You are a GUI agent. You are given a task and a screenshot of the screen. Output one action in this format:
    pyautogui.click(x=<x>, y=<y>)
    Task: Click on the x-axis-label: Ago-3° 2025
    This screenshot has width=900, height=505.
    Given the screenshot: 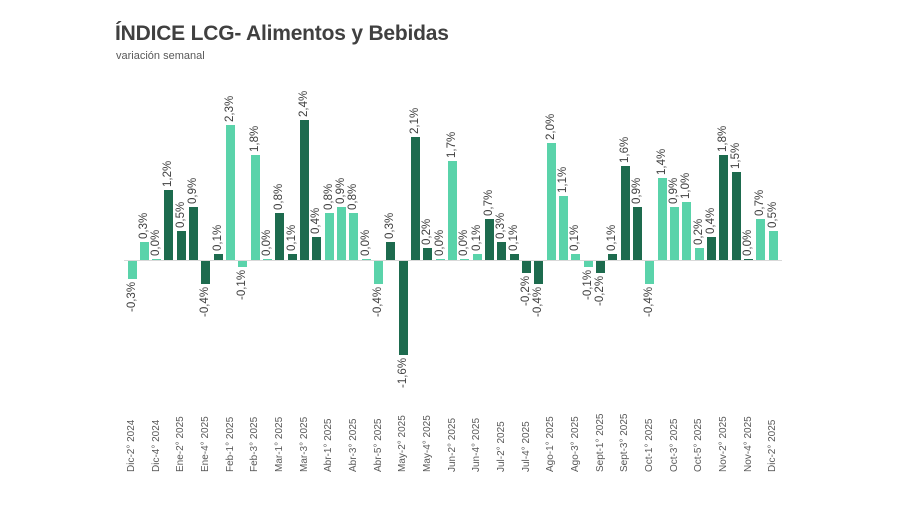 What is the action you would take?
    pyautogui.click(x=575, y=444)
    